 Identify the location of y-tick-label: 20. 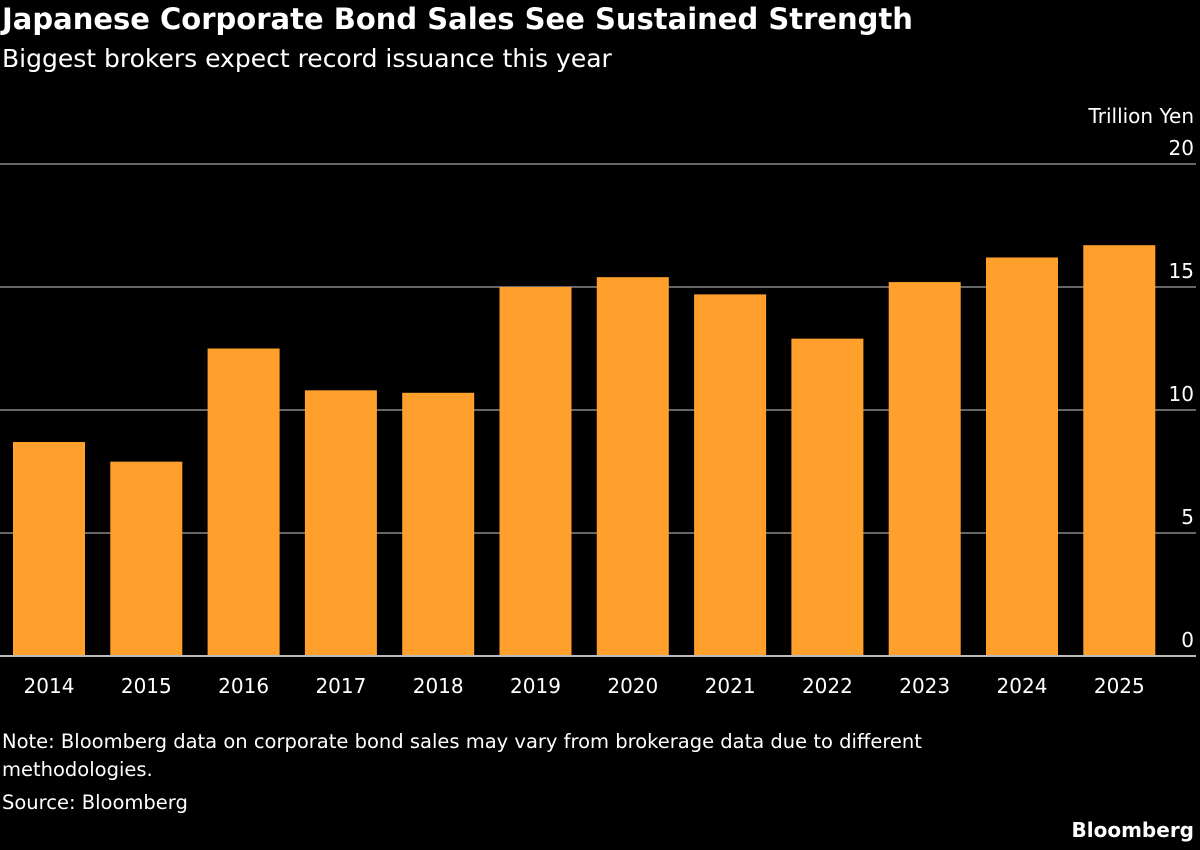
(1181, 148).